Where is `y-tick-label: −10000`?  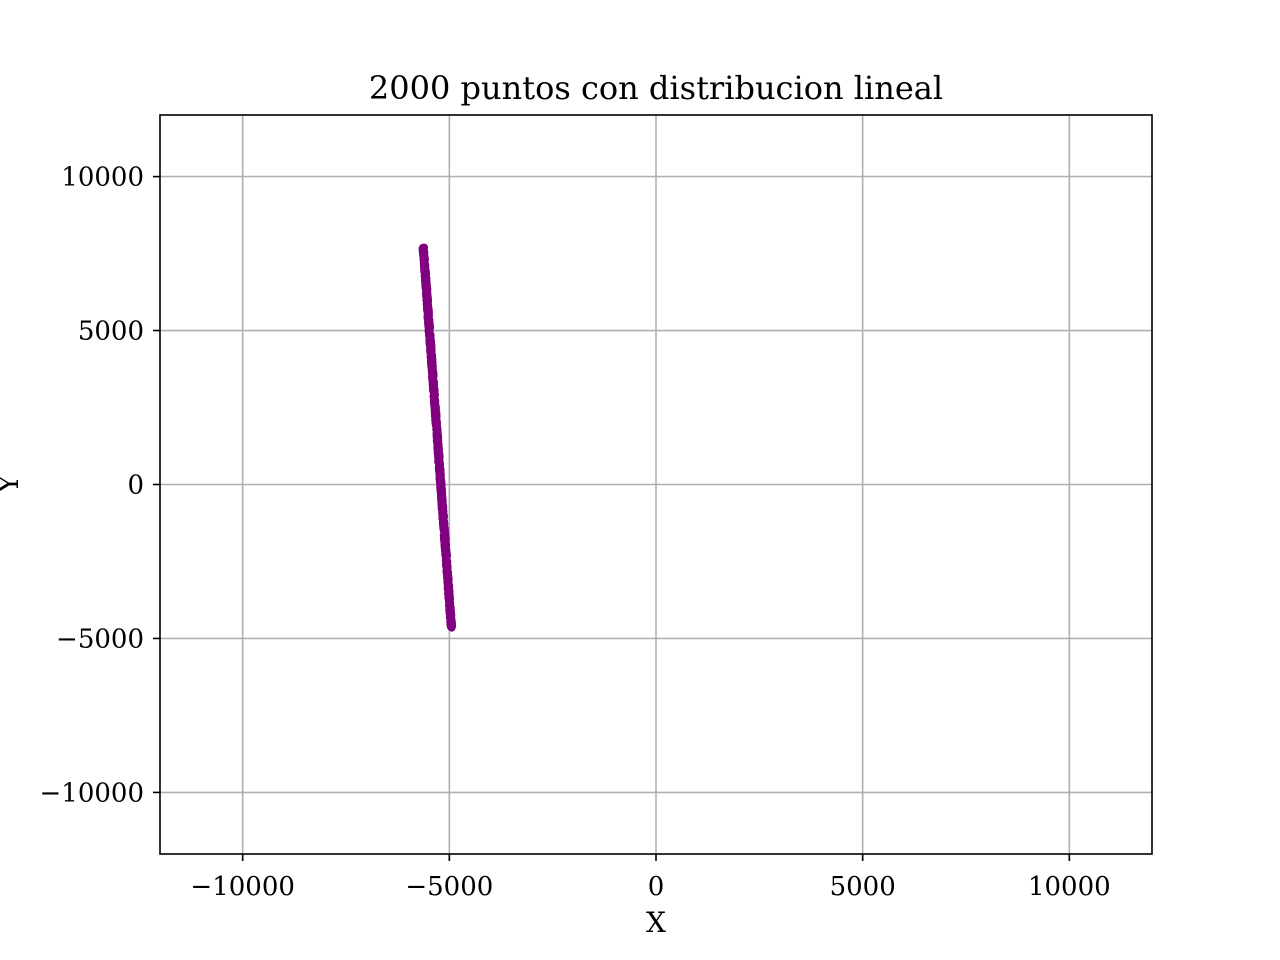
y-tick-label: −10000 is located at coordinates (92, 793).